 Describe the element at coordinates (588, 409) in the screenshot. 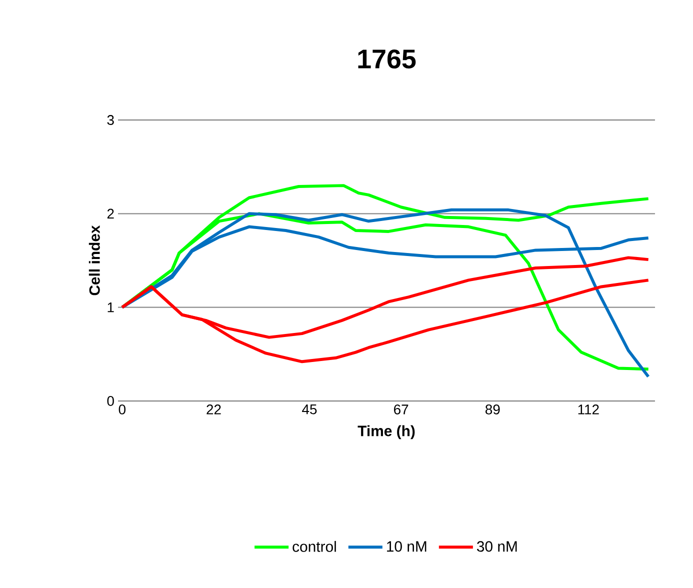

I see `x-tick-label: 112` at that location.